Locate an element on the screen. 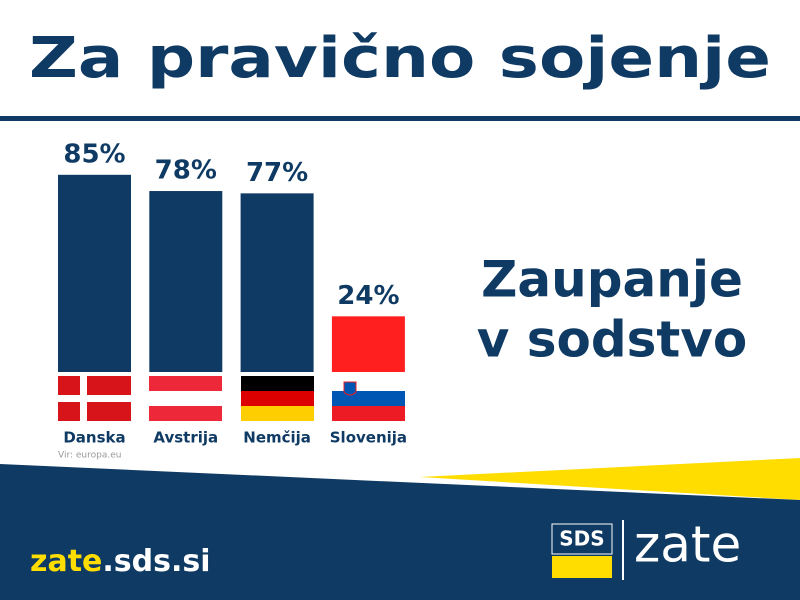 The height and width of the screenshot is (600, 800). title: Za pravično sojenje is located at coordinates (400, 58).